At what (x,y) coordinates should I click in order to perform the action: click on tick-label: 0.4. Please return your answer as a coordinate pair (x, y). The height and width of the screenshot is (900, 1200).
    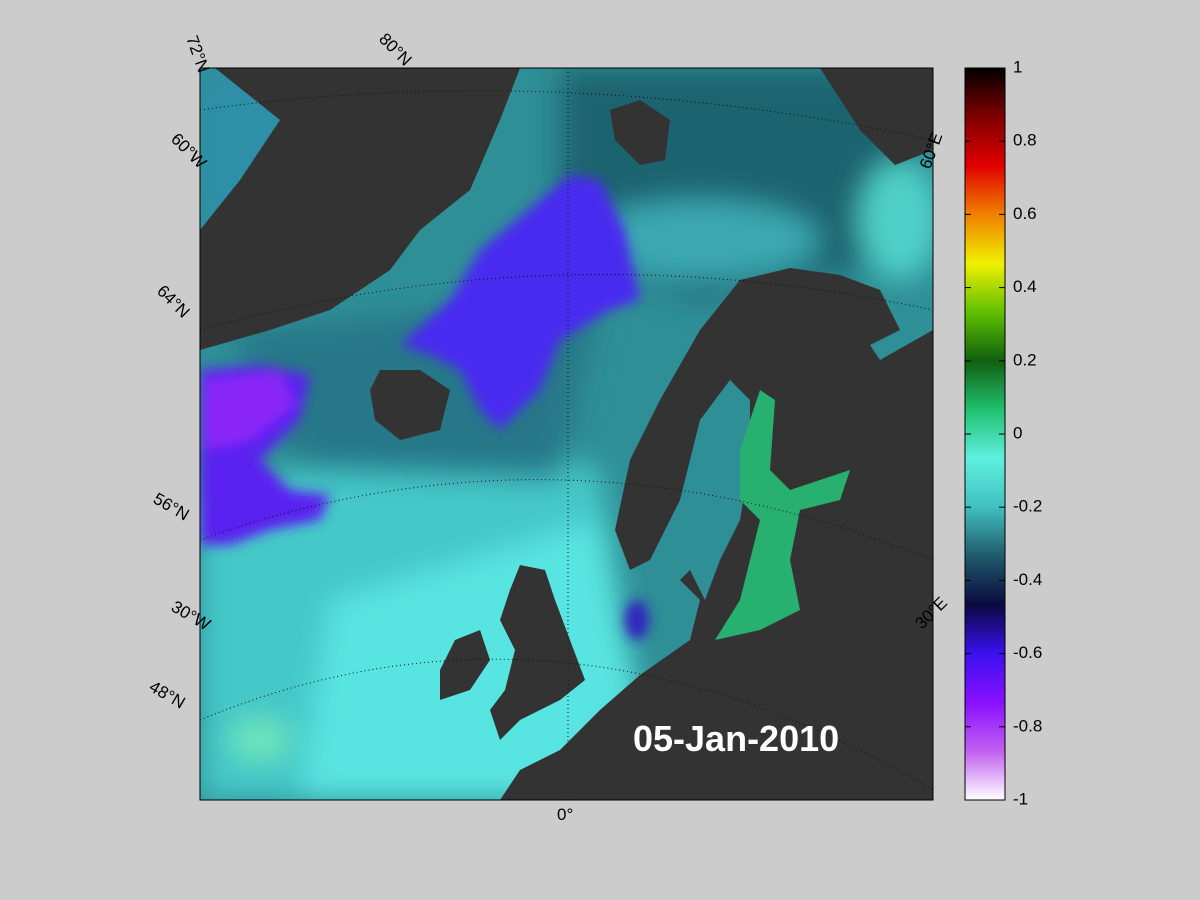
    Looking at the image, I should click on (1025, 286).